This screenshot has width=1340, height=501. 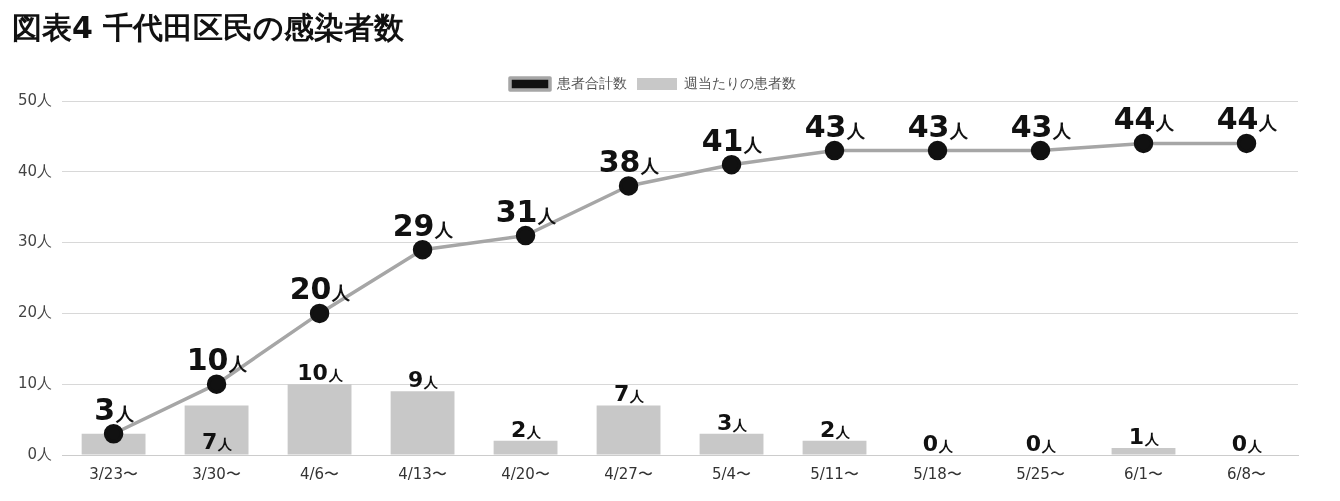 I want to click on x-tick-label: 4/20〜, so click(x=525, y=473).